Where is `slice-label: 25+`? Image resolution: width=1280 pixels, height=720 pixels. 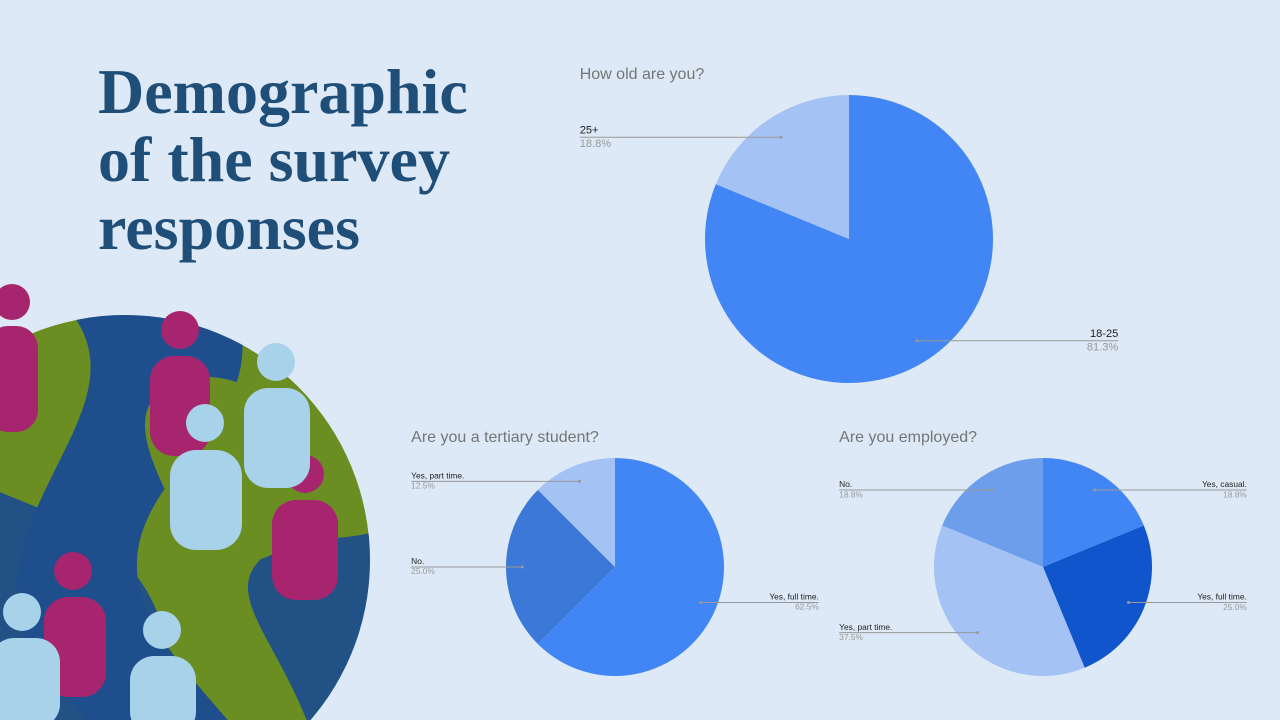 slice-label: 25+ is located at coordinates (589, 131).